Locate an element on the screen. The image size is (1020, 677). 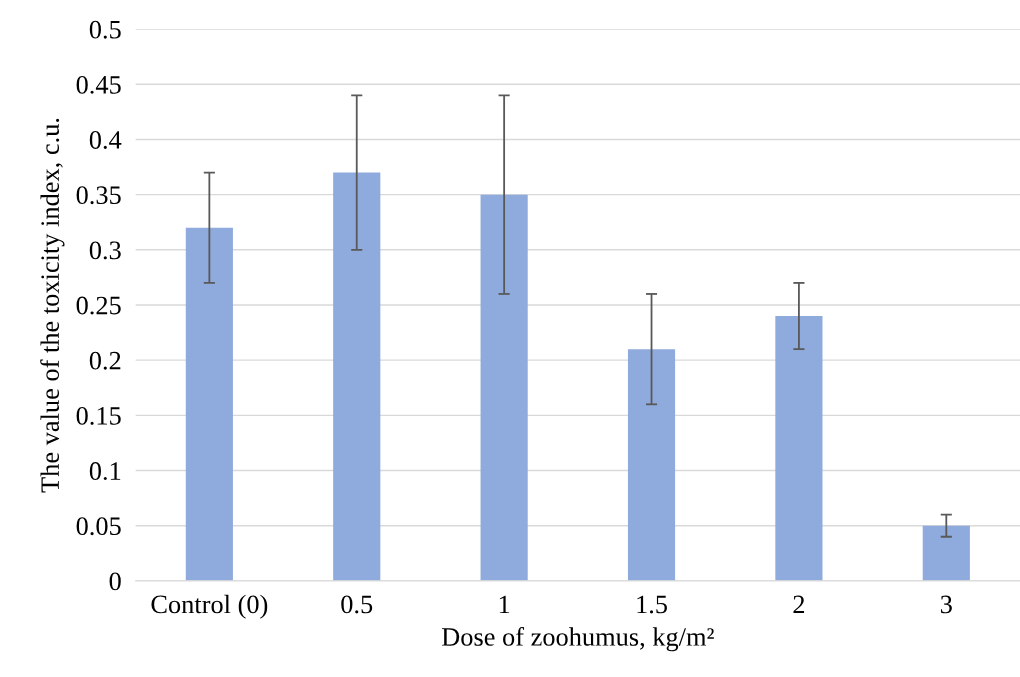
y-tick-label: 0.35 is located at coordinates (98, 195).